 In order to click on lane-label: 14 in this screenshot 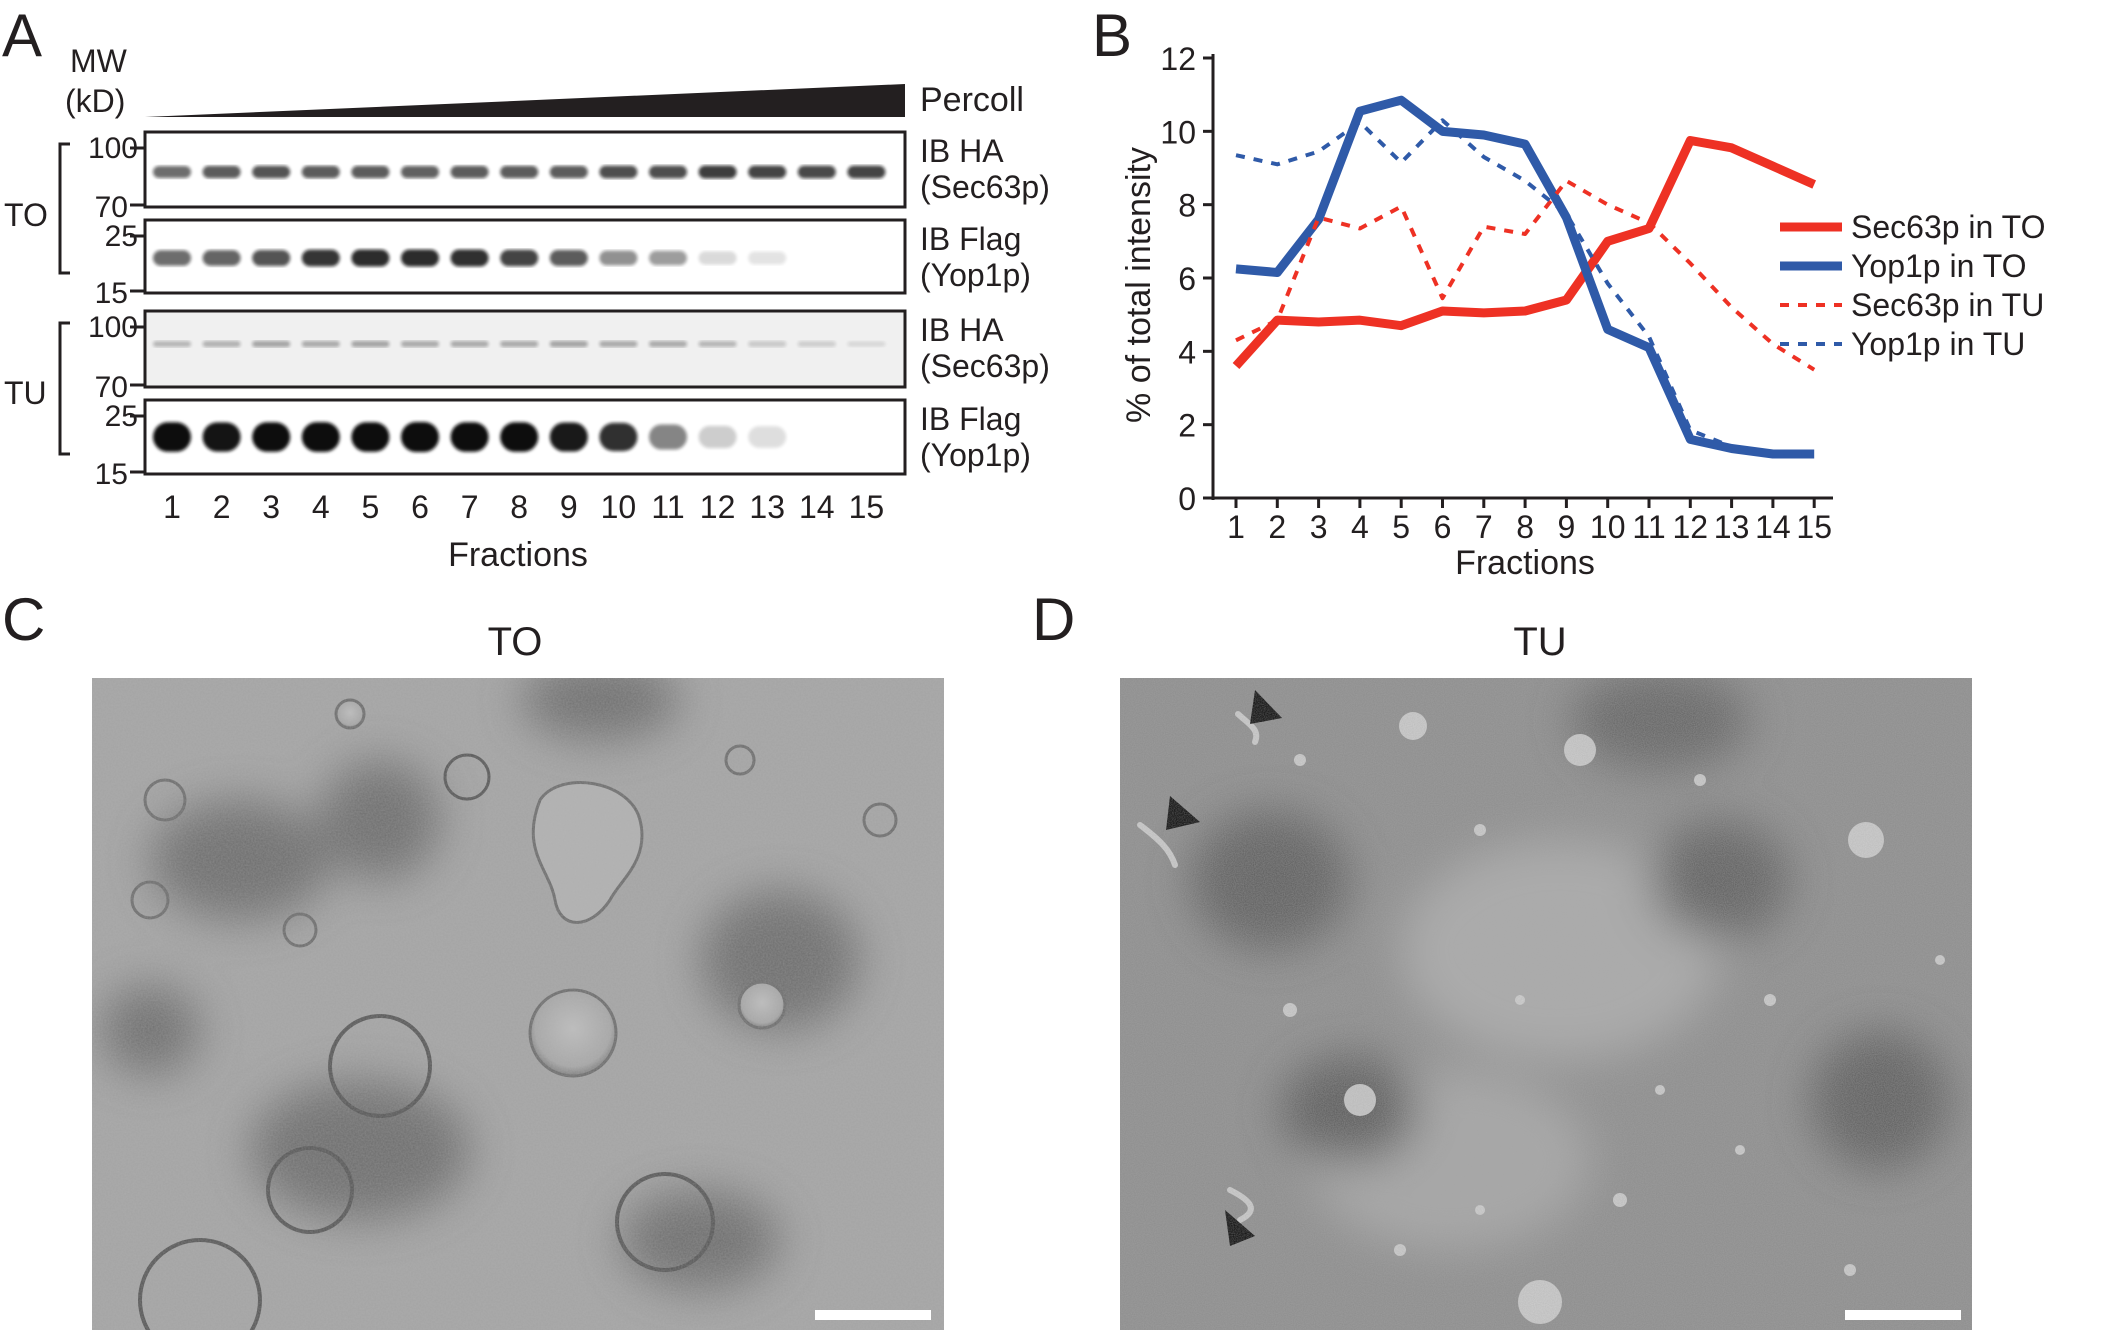, I will do `click(817, 507)`.